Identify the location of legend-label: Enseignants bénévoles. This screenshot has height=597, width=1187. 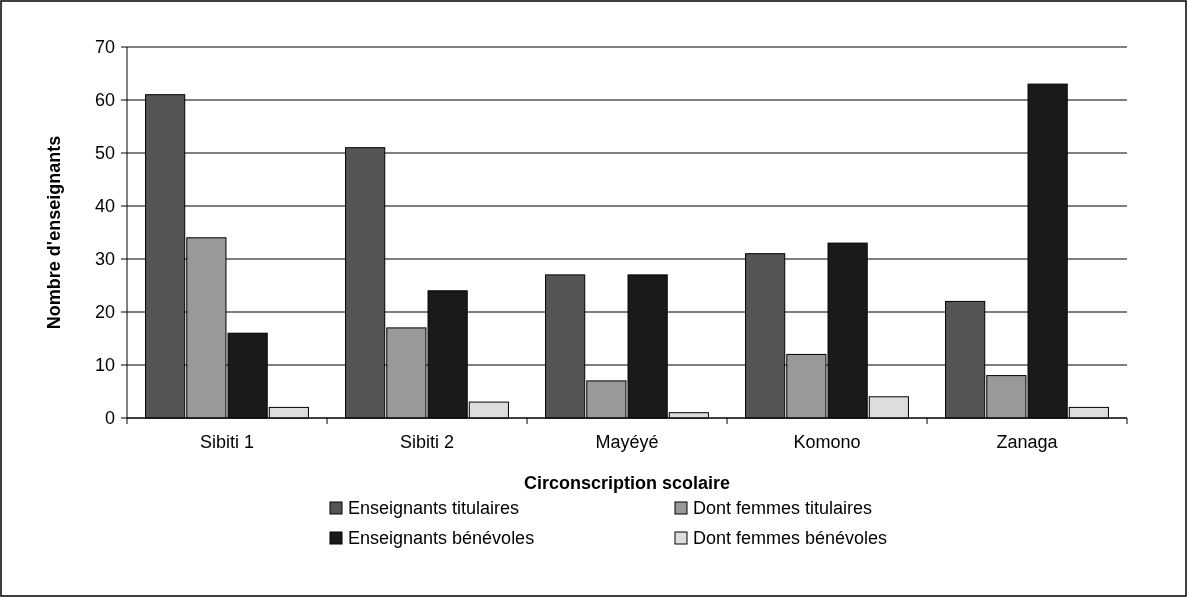
(441, 538).